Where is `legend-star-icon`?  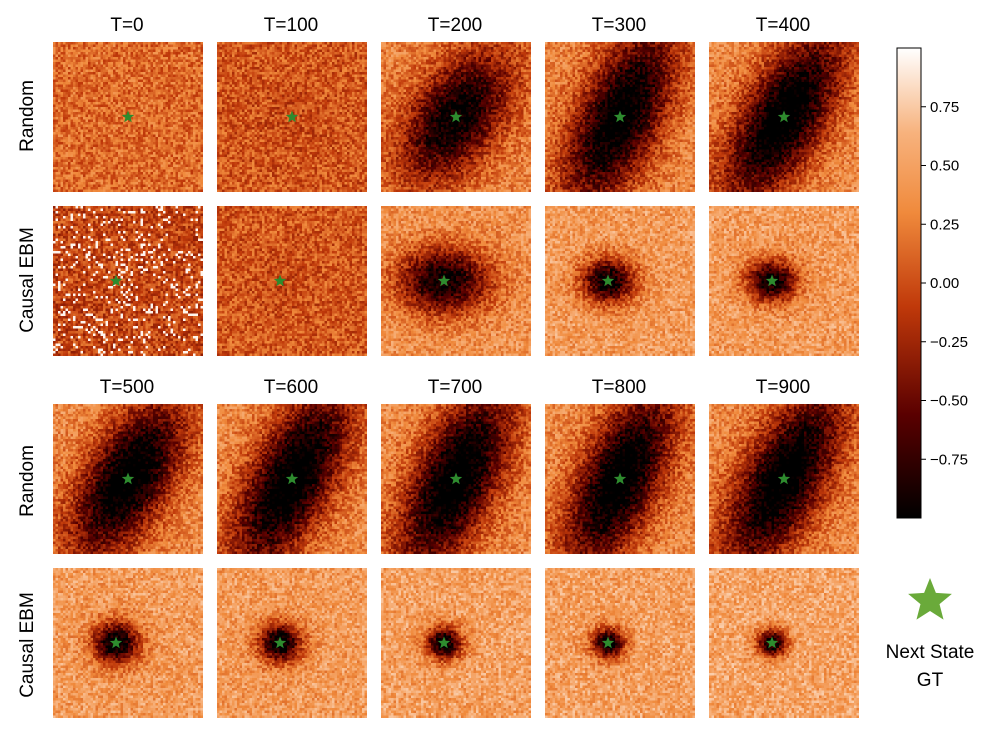 legend-star-icon is located at coordinates (930, 599).